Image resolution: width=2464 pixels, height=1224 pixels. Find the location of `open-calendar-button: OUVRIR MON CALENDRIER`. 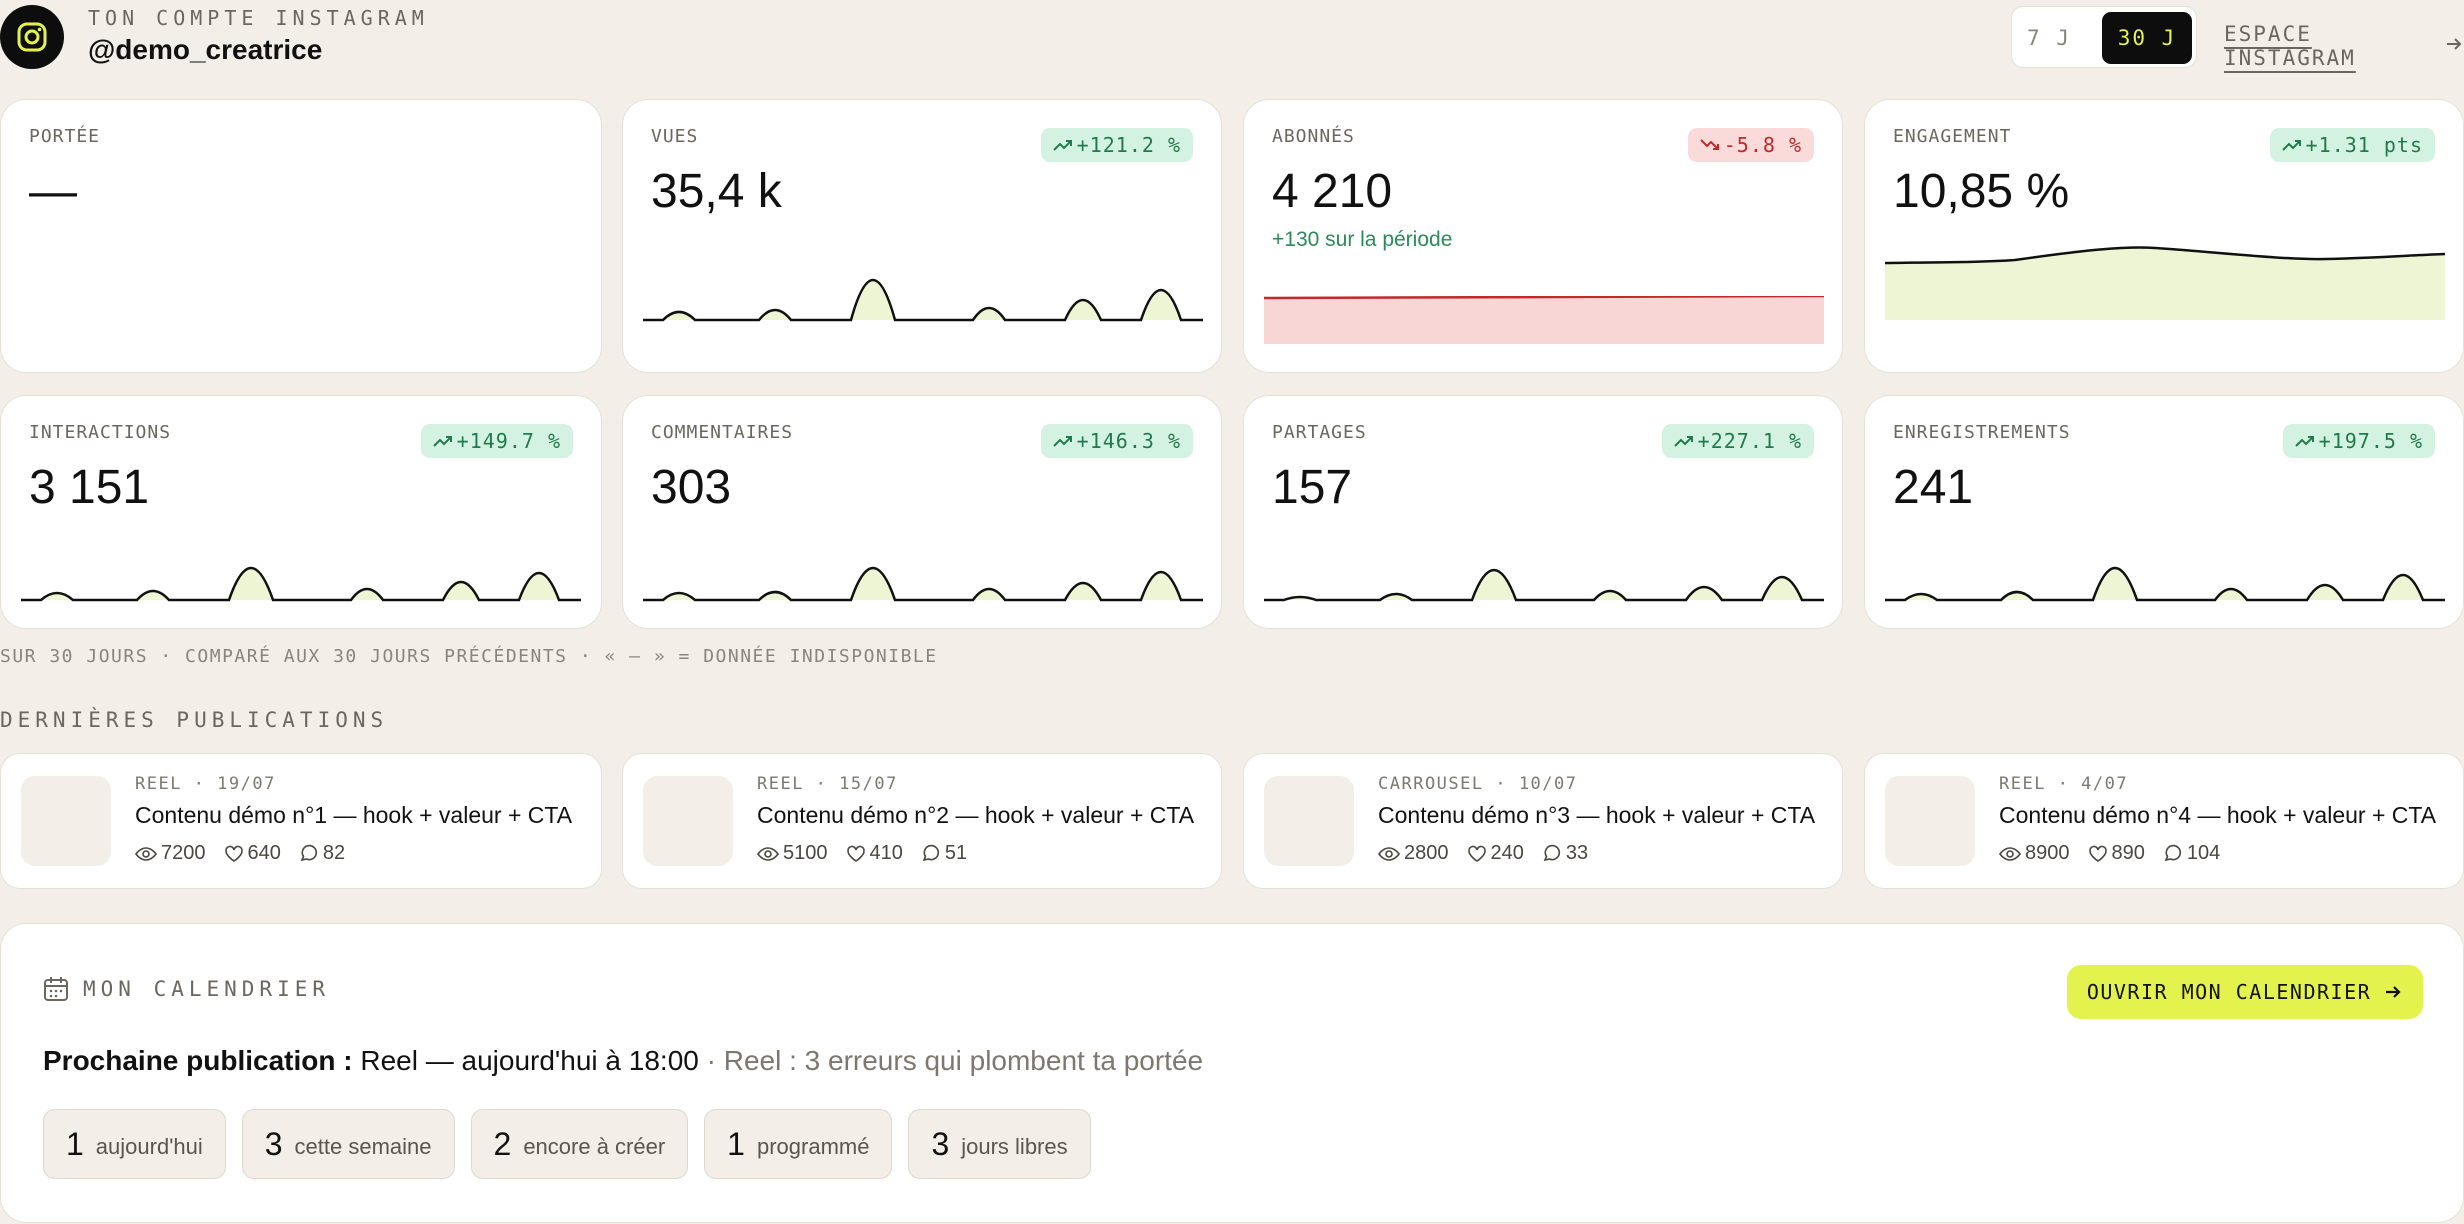

open-calendar-button: OUVRIR MON CALENDRIER is located at coordinates (2245, 992).